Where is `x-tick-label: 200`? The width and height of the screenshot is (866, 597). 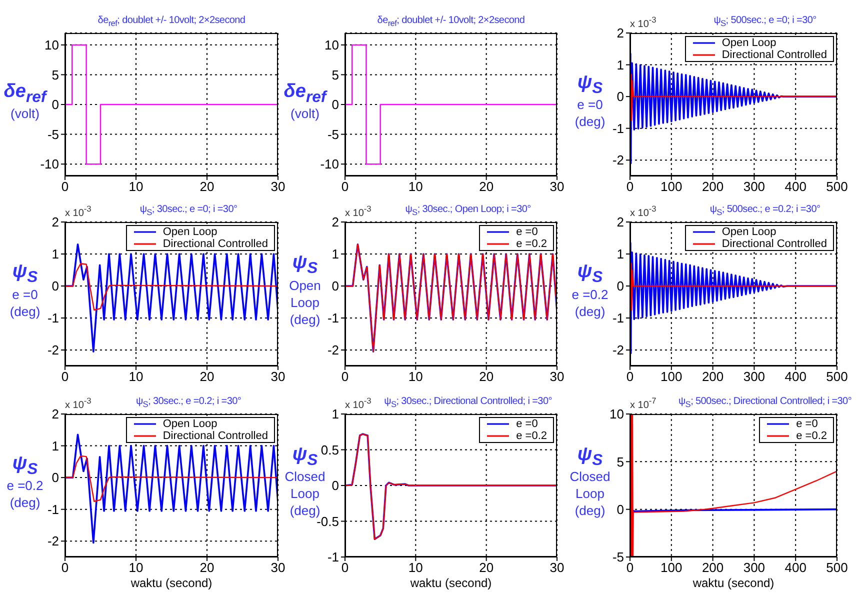
x-tick-label: 200 is located at coordinates (713, 186).